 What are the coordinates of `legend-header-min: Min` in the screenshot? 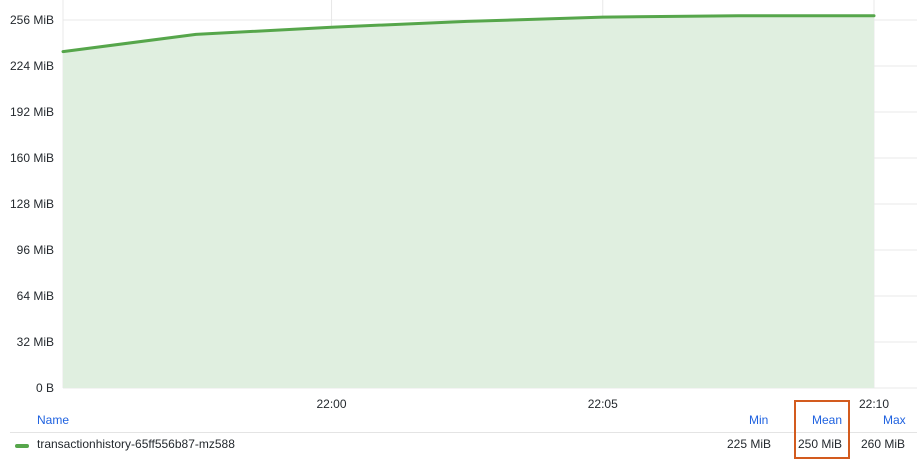 It's located at (759, 420).